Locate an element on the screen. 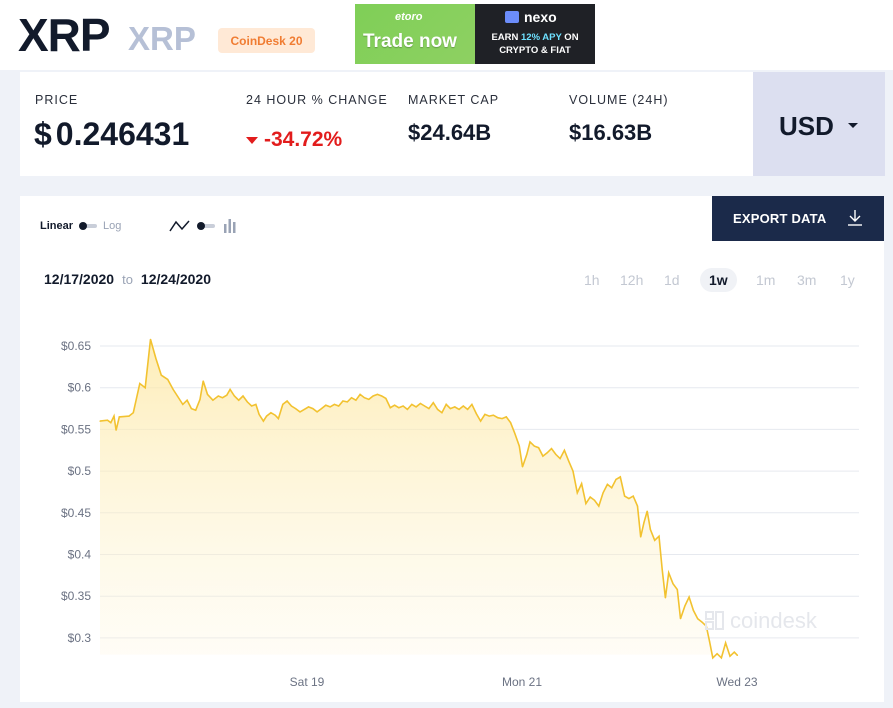 This screenshot has height=708, width=893. y-axis: $0.3 $0.35 $0.4 $0.45 $0.5 $0.55 $0.6 $0.65 is located at coordinates (76, 492).